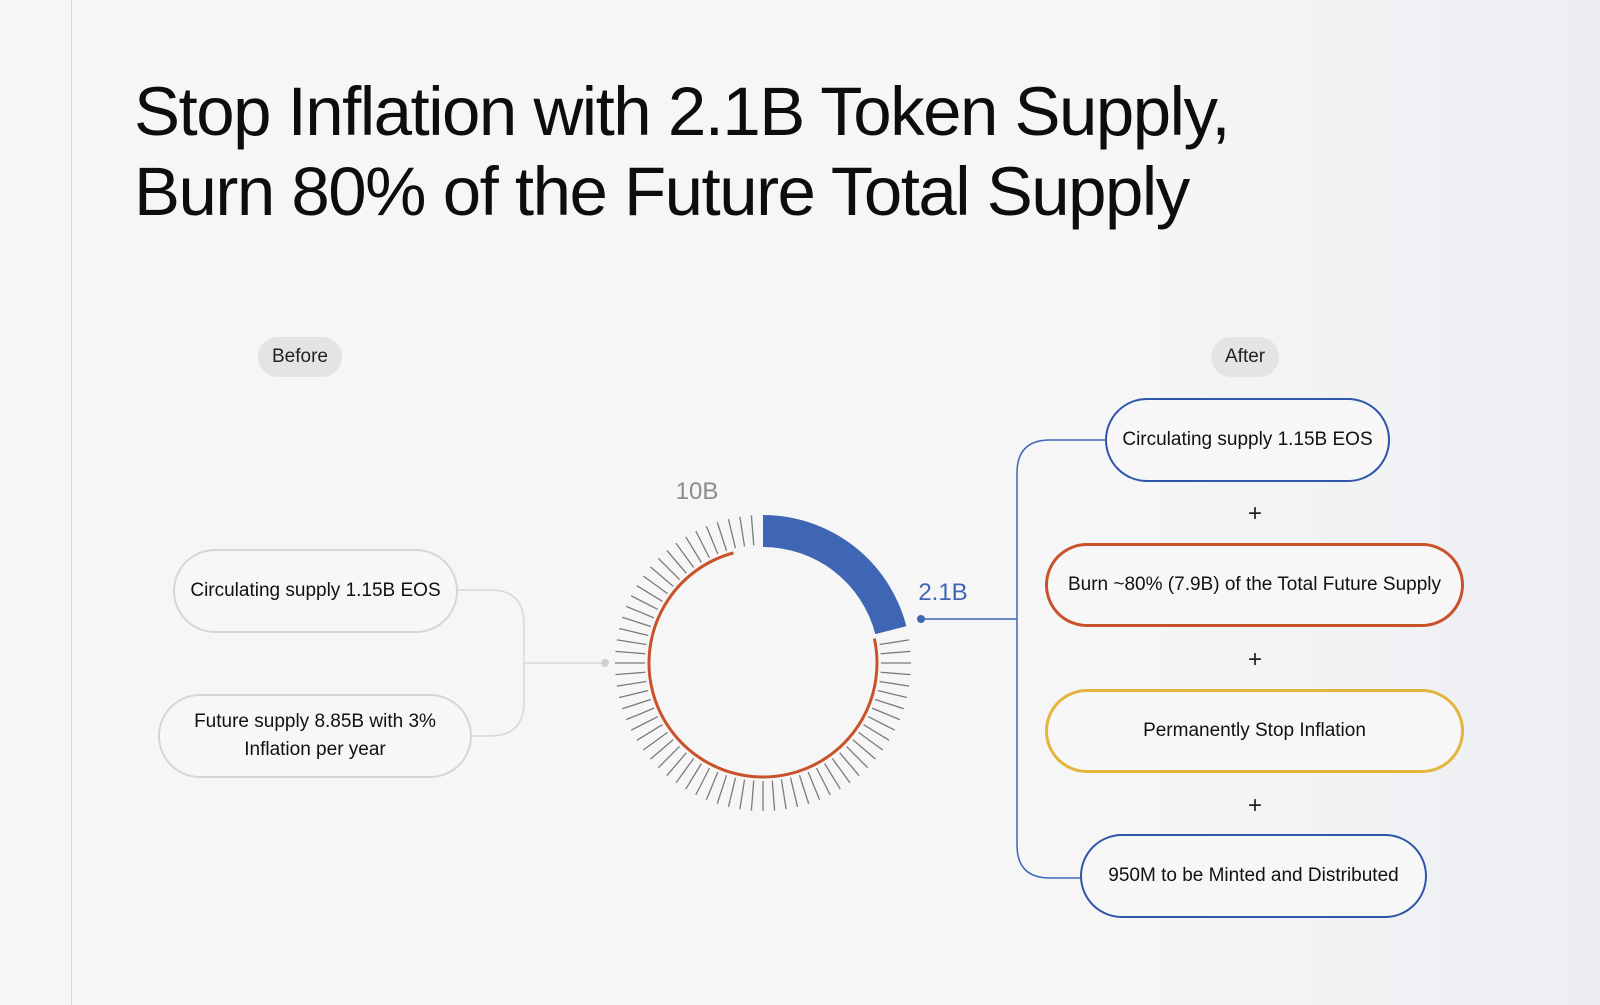  I want to click on highlight-supply-arc, so click(835, 575).